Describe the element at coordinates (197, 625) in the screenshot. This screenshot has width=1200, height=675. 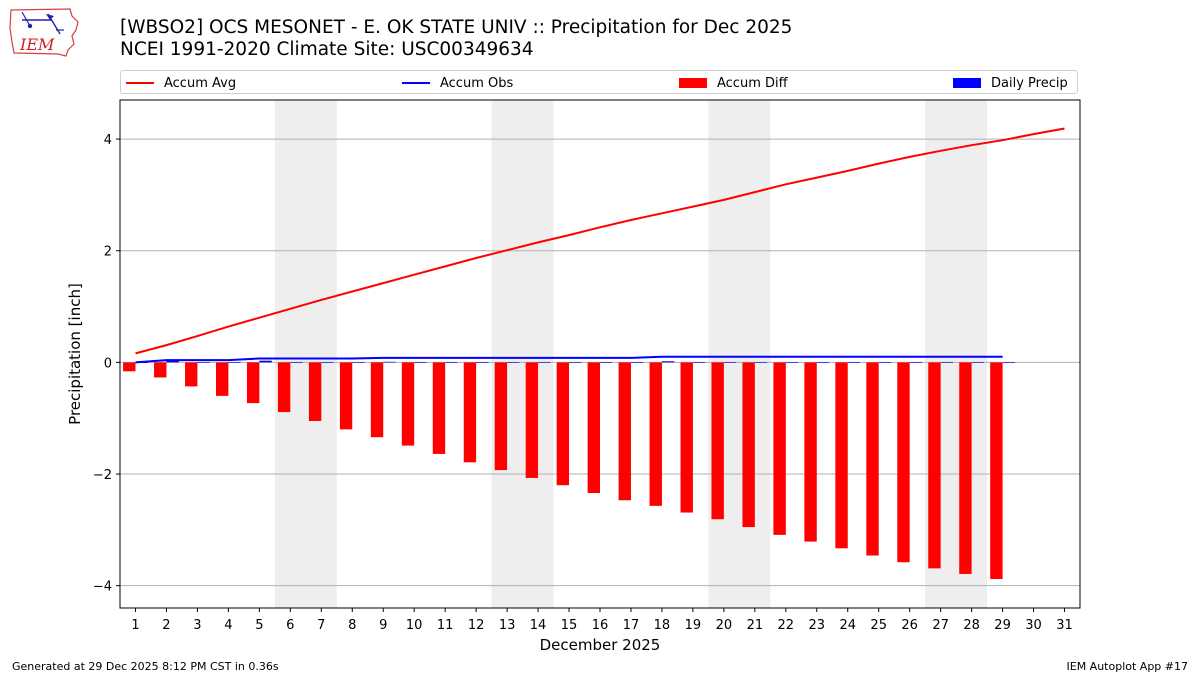
I see `x-tick-label: 3` at that location.